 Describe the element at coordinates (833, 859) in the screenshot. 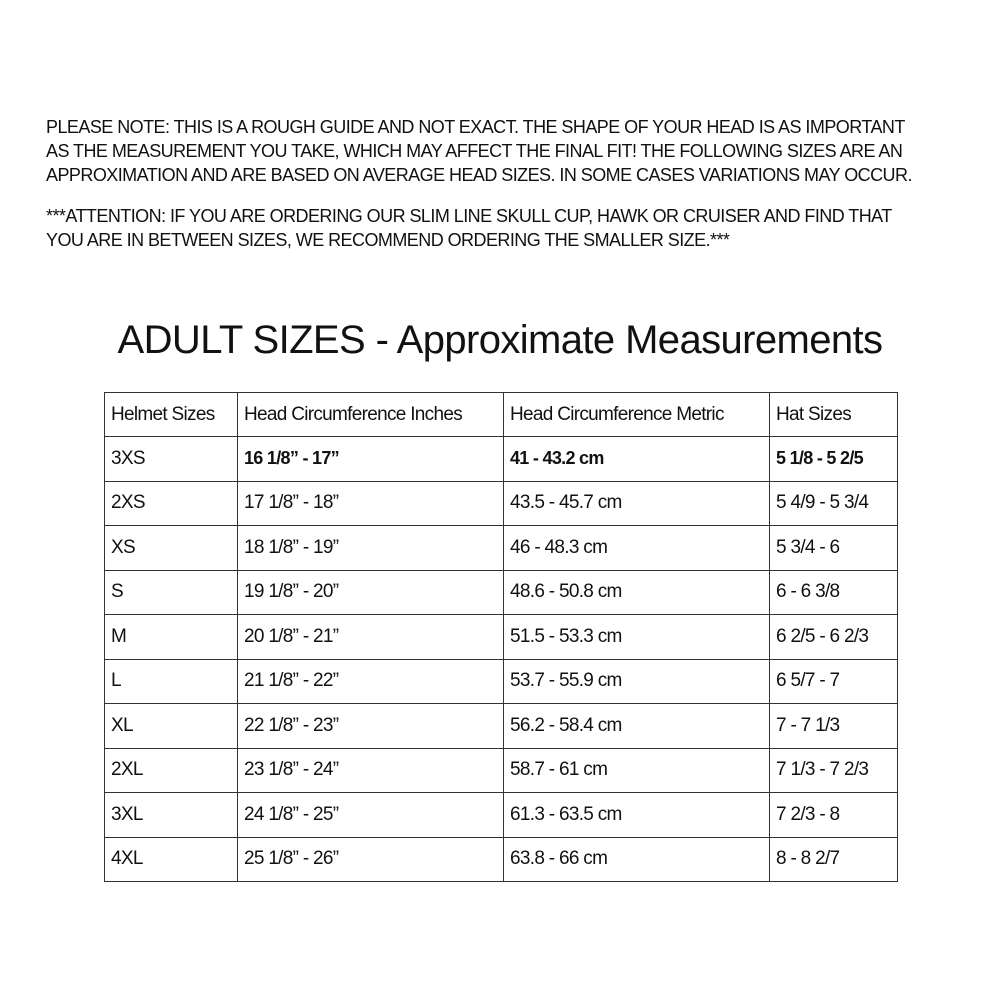

I see `hat-size-cell: 8 - 8 2/7` at that location.